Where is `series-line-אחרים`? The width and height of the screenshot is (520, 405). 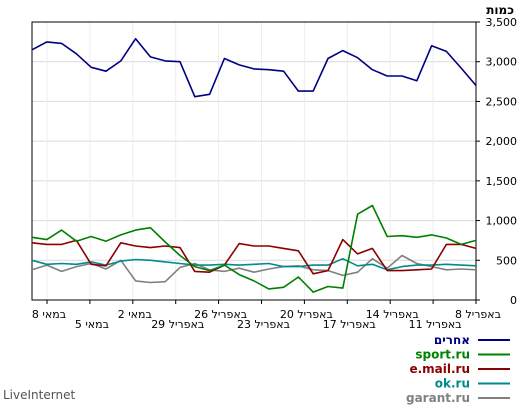 series-line-אחרים is located at coordinates (254, 67).